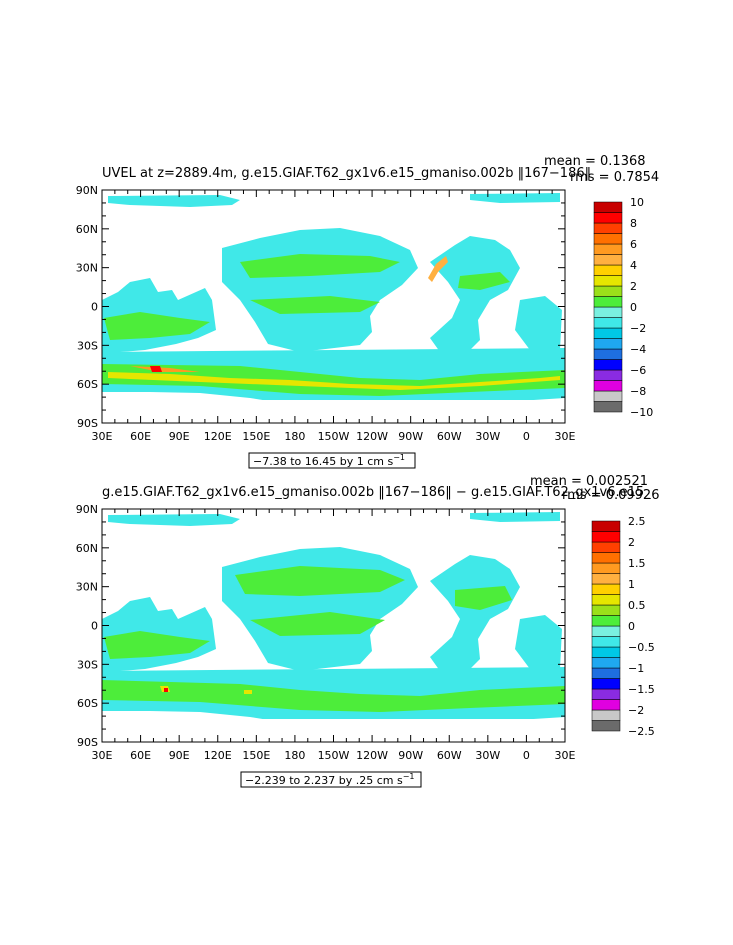 The image size is (733, 945). What do you see at coordinates (637, 202) in the screenshot?
I see `colorbar-label: 10` at bounding box center [637, 202].